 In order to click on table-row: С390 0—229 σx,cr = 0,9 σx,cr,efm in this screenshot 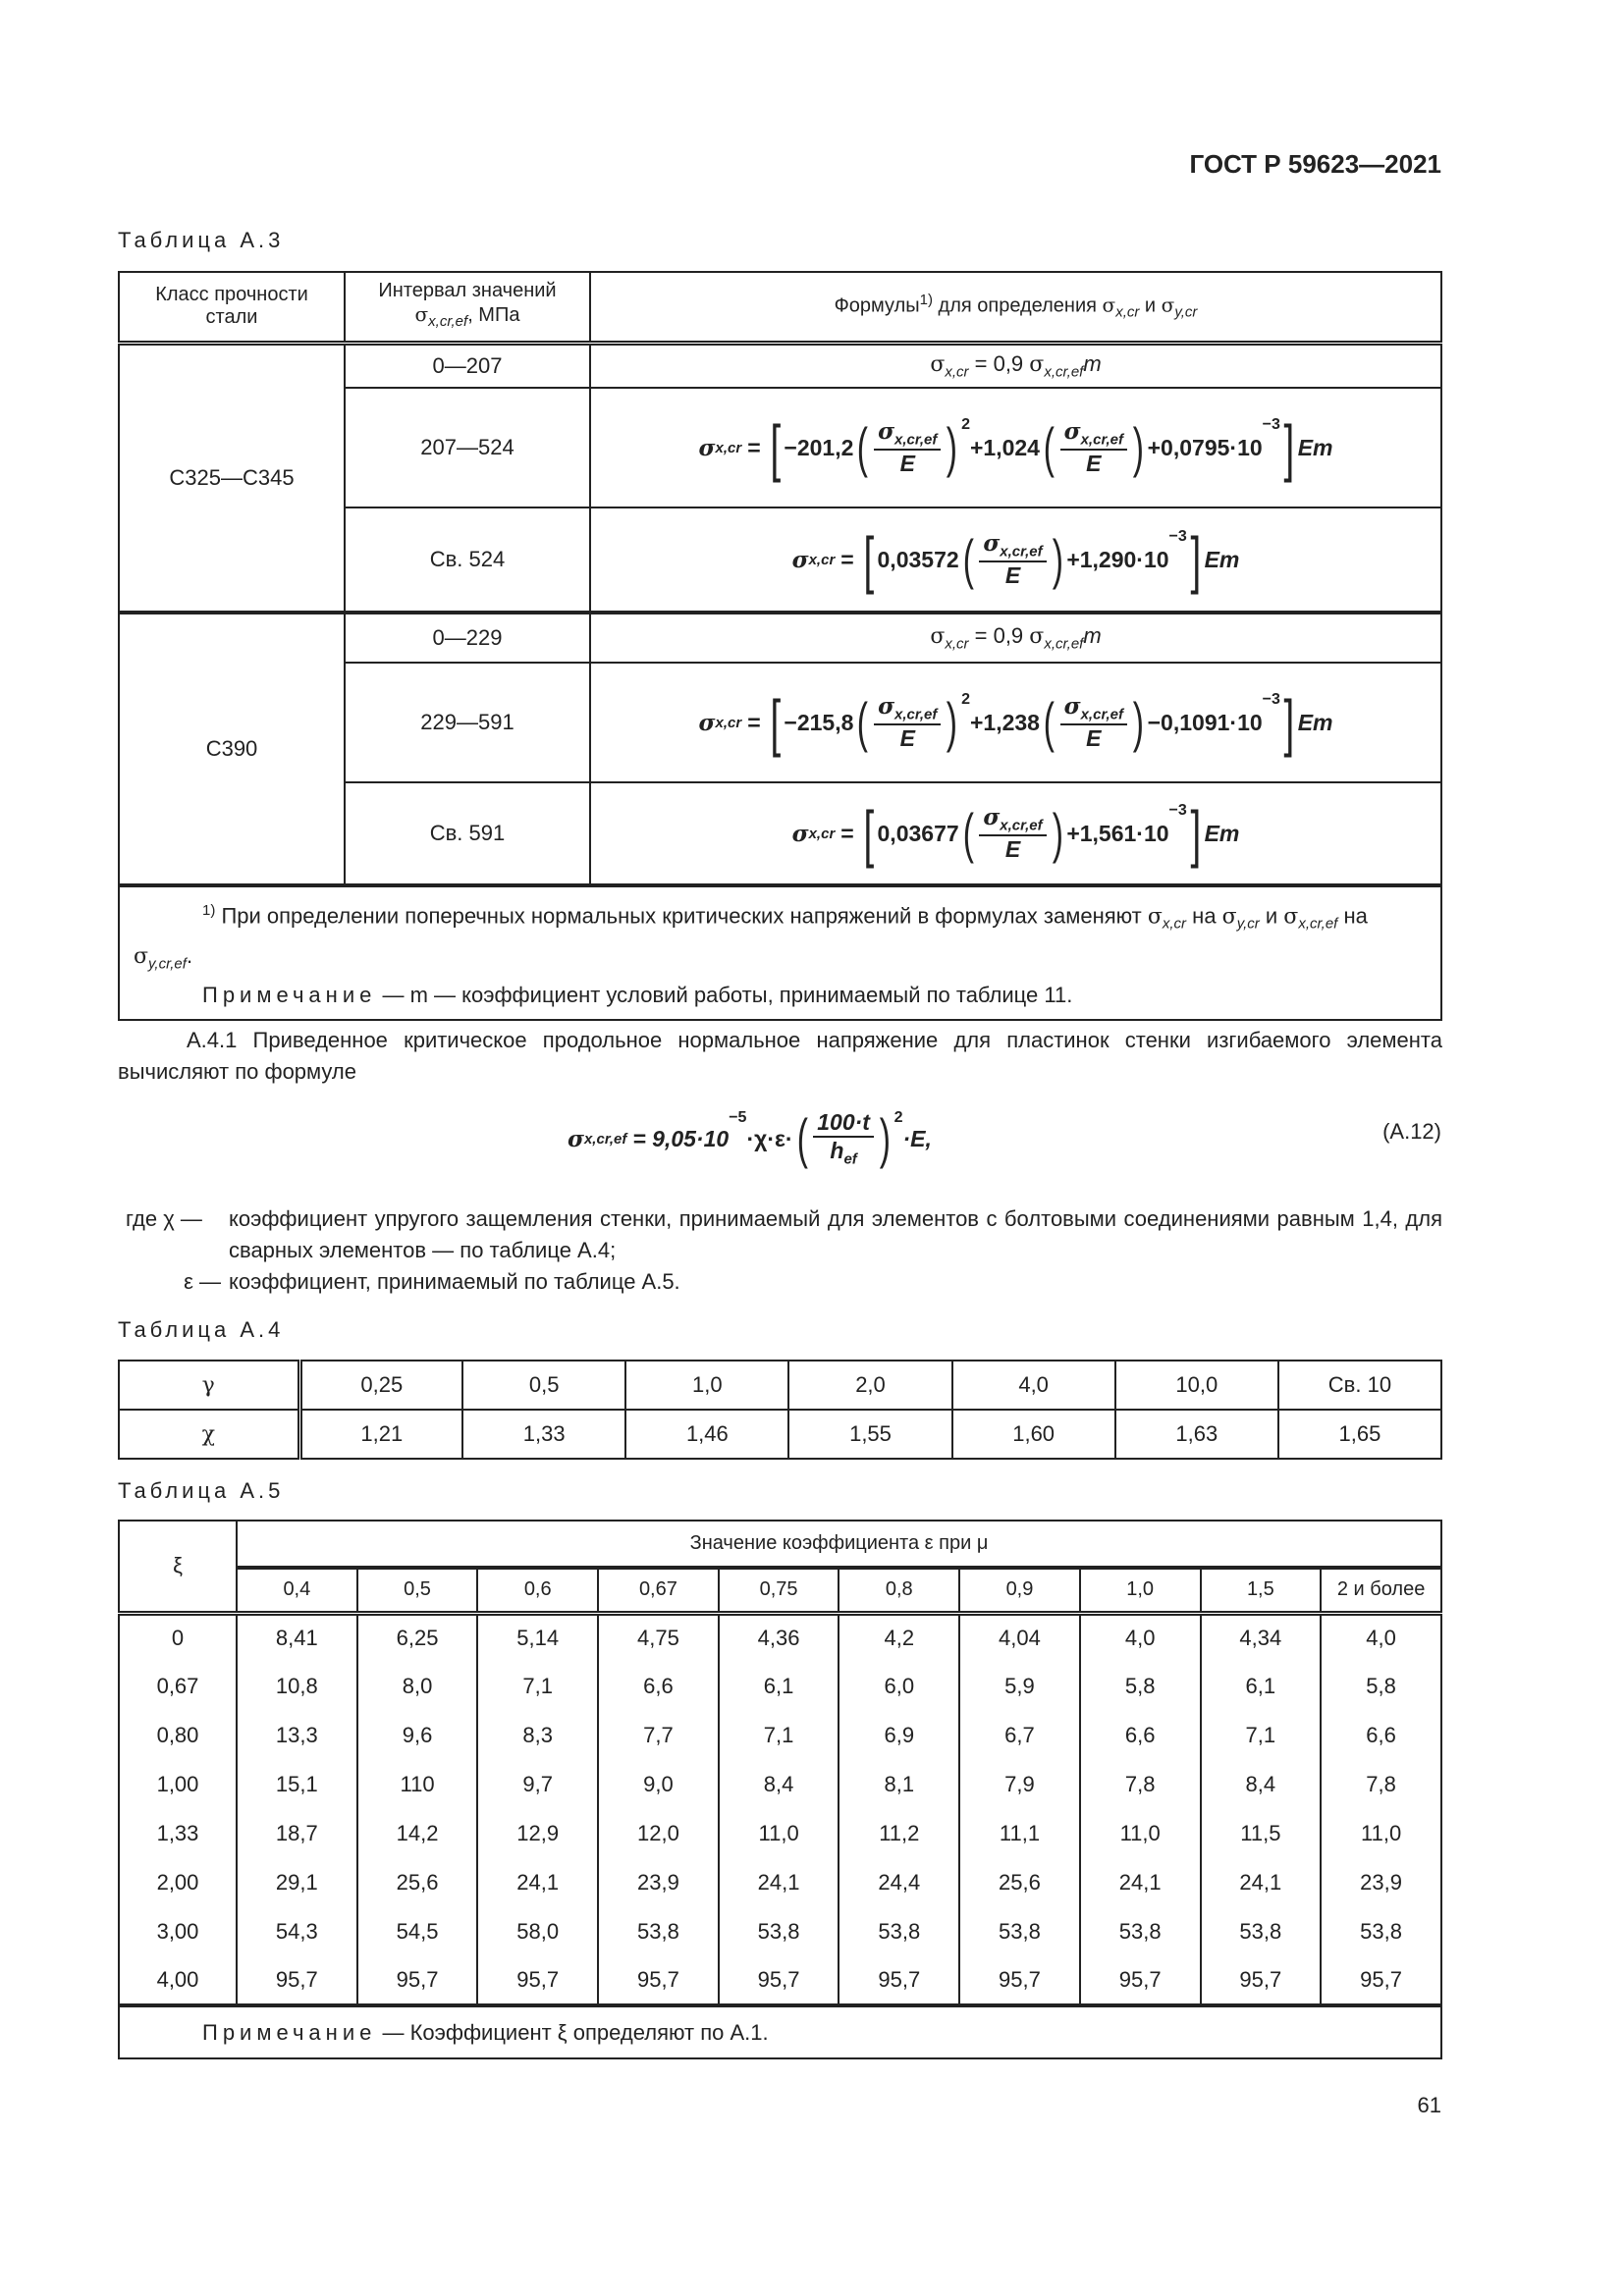, I will do `click(780, 749)`.